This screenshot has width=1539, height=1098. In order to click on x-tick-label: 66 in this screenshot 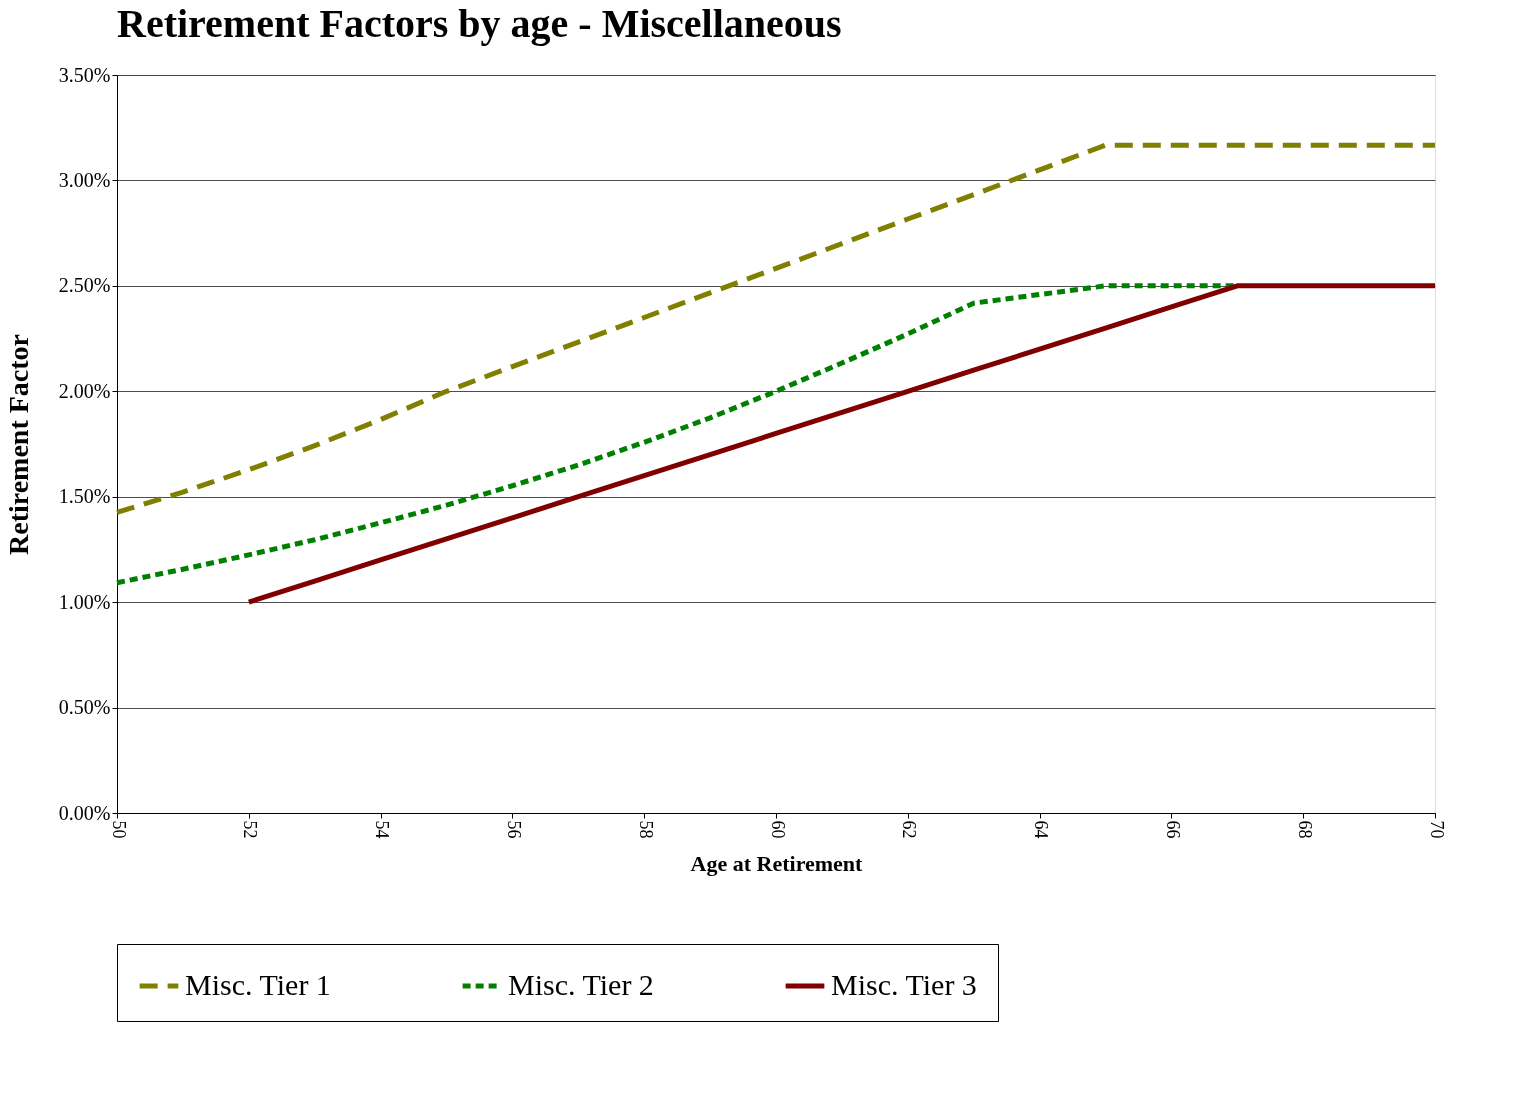, I will do `click(1172, 829)`.